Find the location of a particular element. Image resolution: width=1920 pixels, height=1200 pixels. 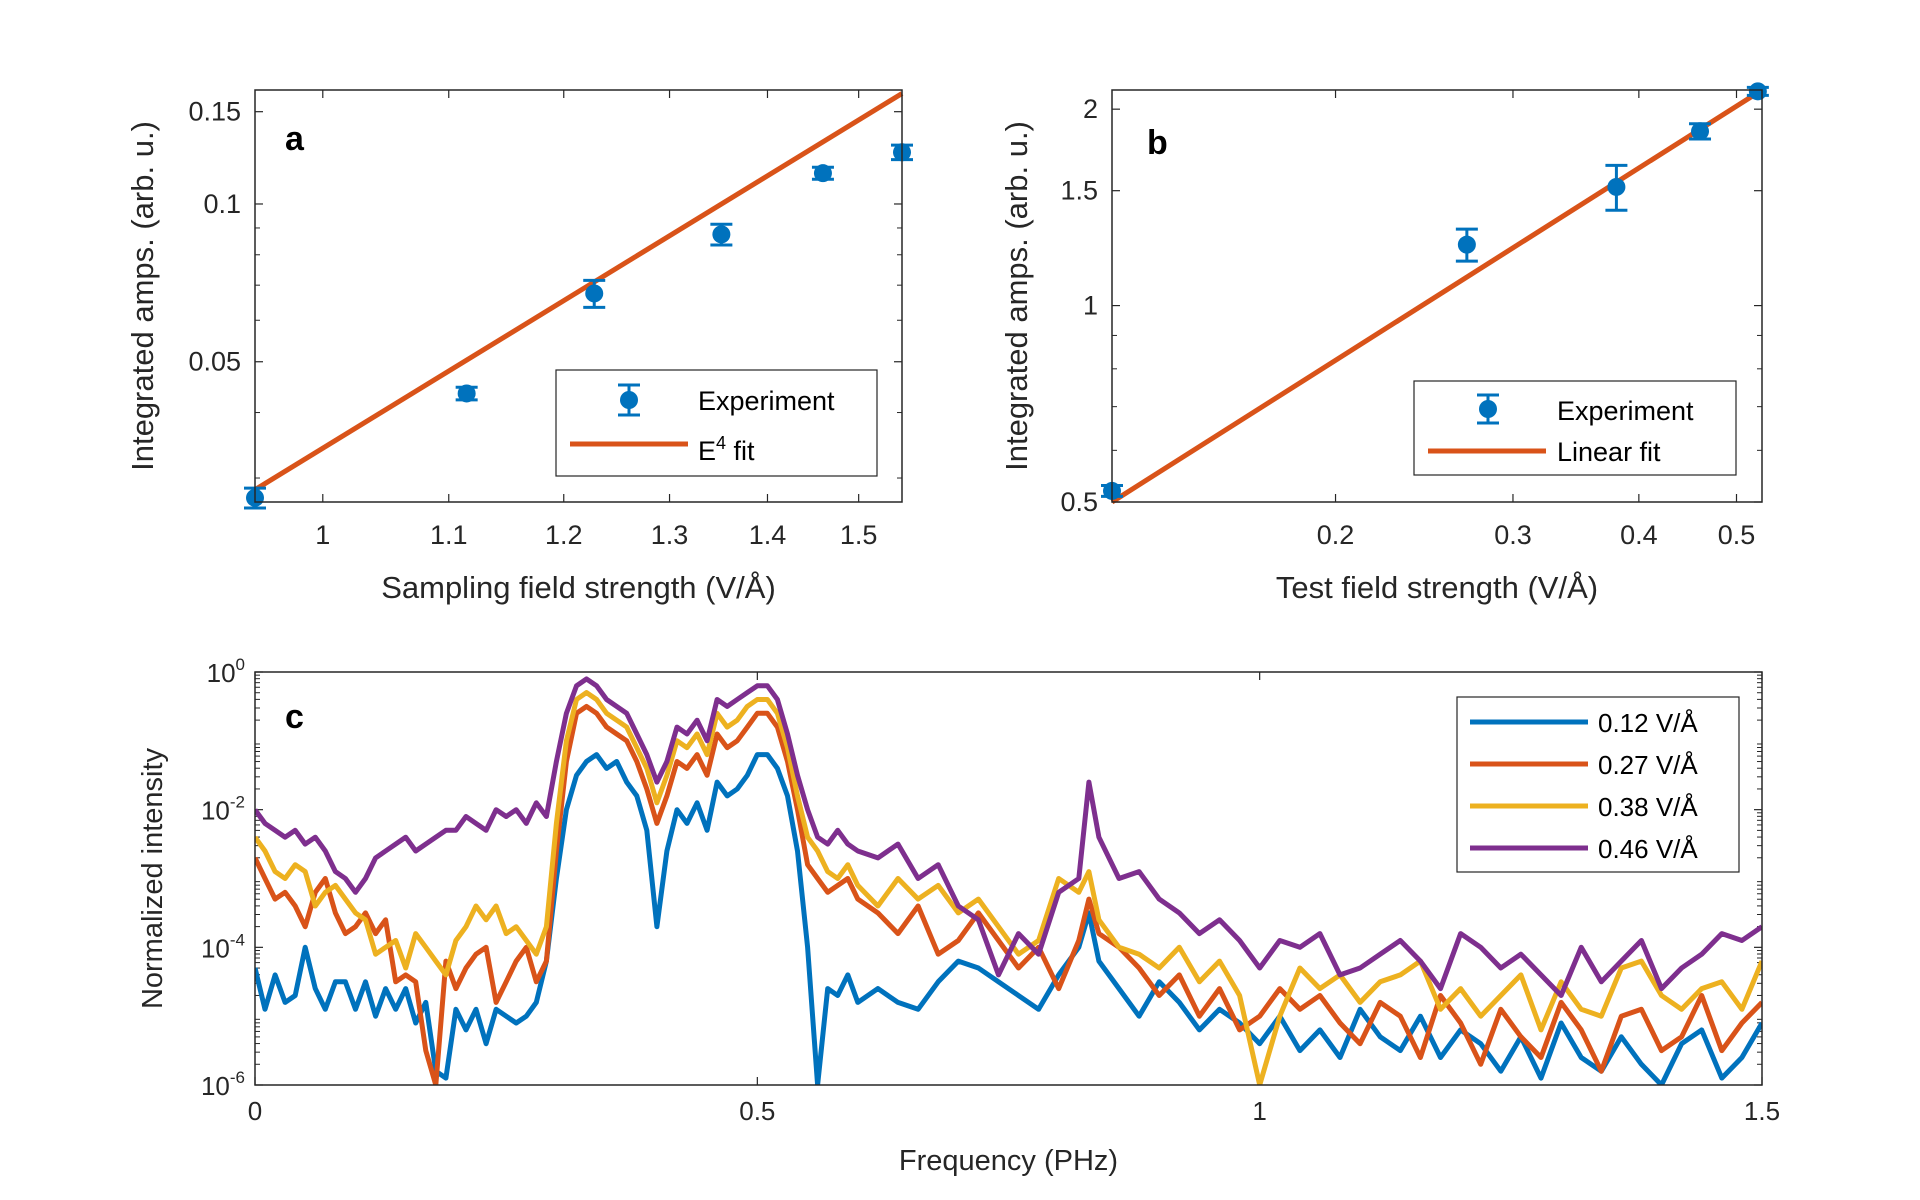

panel-b-data is located at coordinates (1435, 293).